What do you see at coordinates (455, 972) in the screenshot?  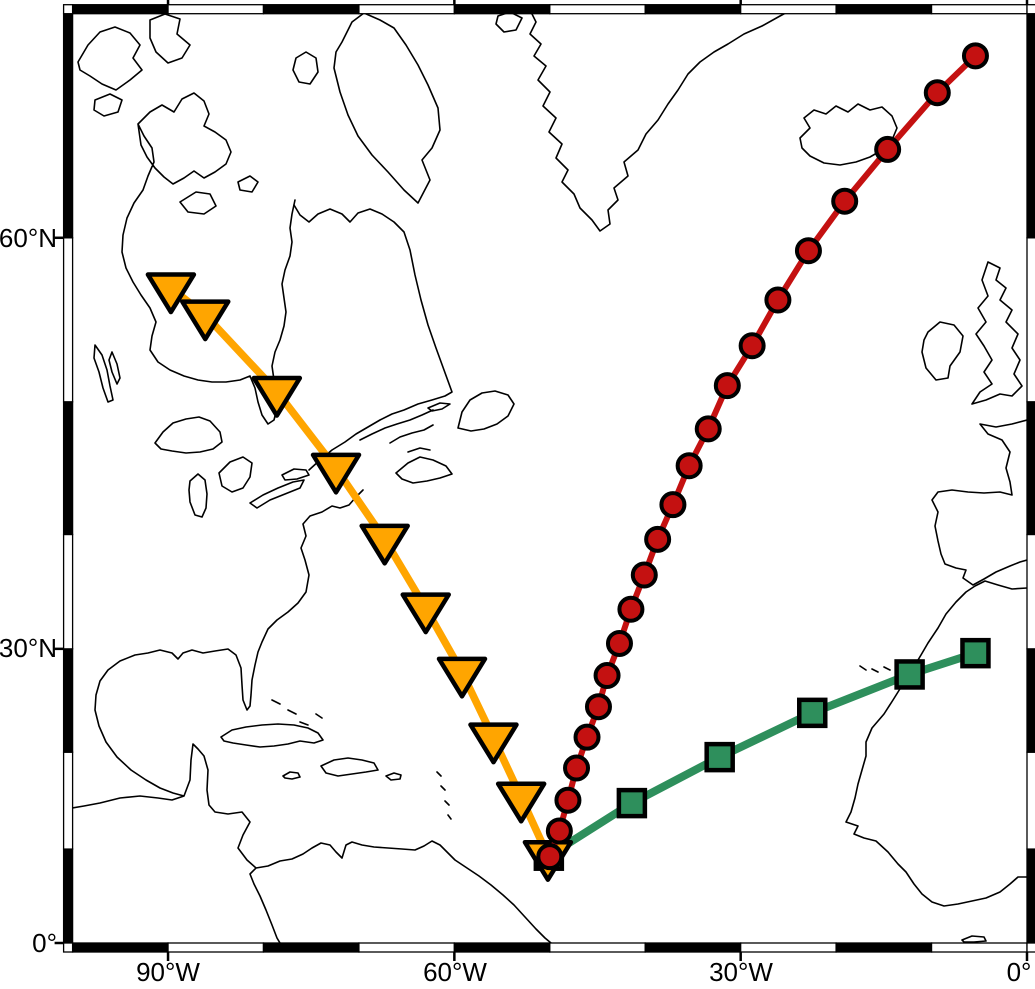 I see `x-tick-label-60w: 60°W` at bounding box center [455, 972].